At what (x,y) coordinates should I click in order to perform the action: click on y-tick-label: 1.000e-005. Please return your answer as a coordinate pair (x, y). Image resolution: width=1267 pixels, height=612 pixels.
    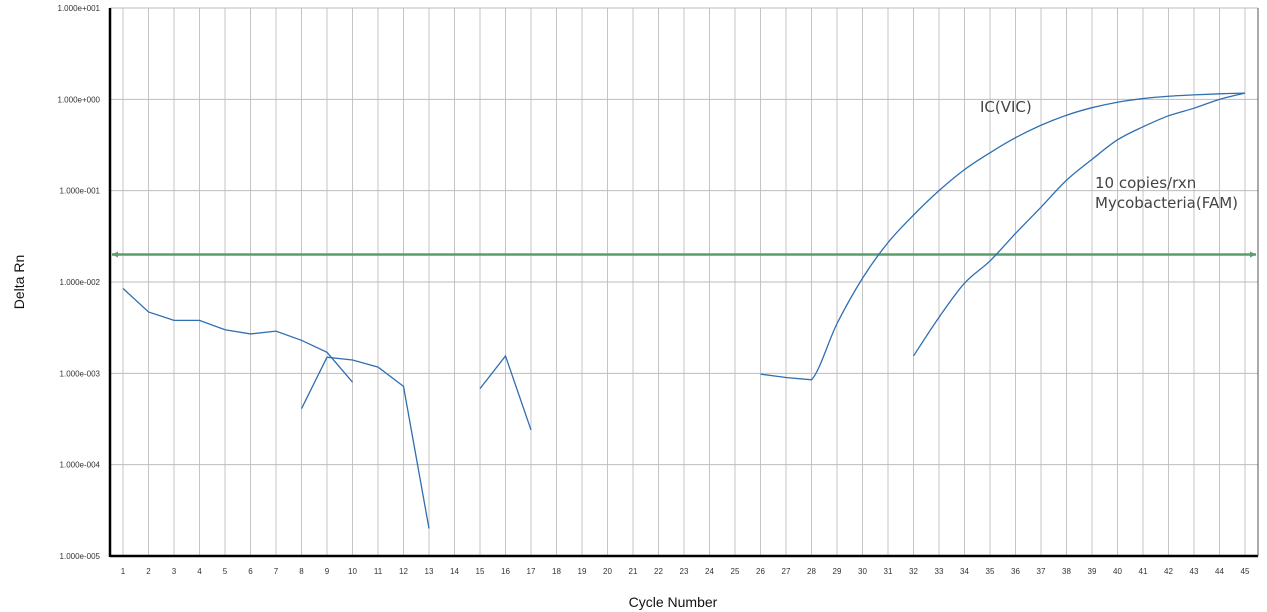
    Looking at the image, I should click on (80, 556).